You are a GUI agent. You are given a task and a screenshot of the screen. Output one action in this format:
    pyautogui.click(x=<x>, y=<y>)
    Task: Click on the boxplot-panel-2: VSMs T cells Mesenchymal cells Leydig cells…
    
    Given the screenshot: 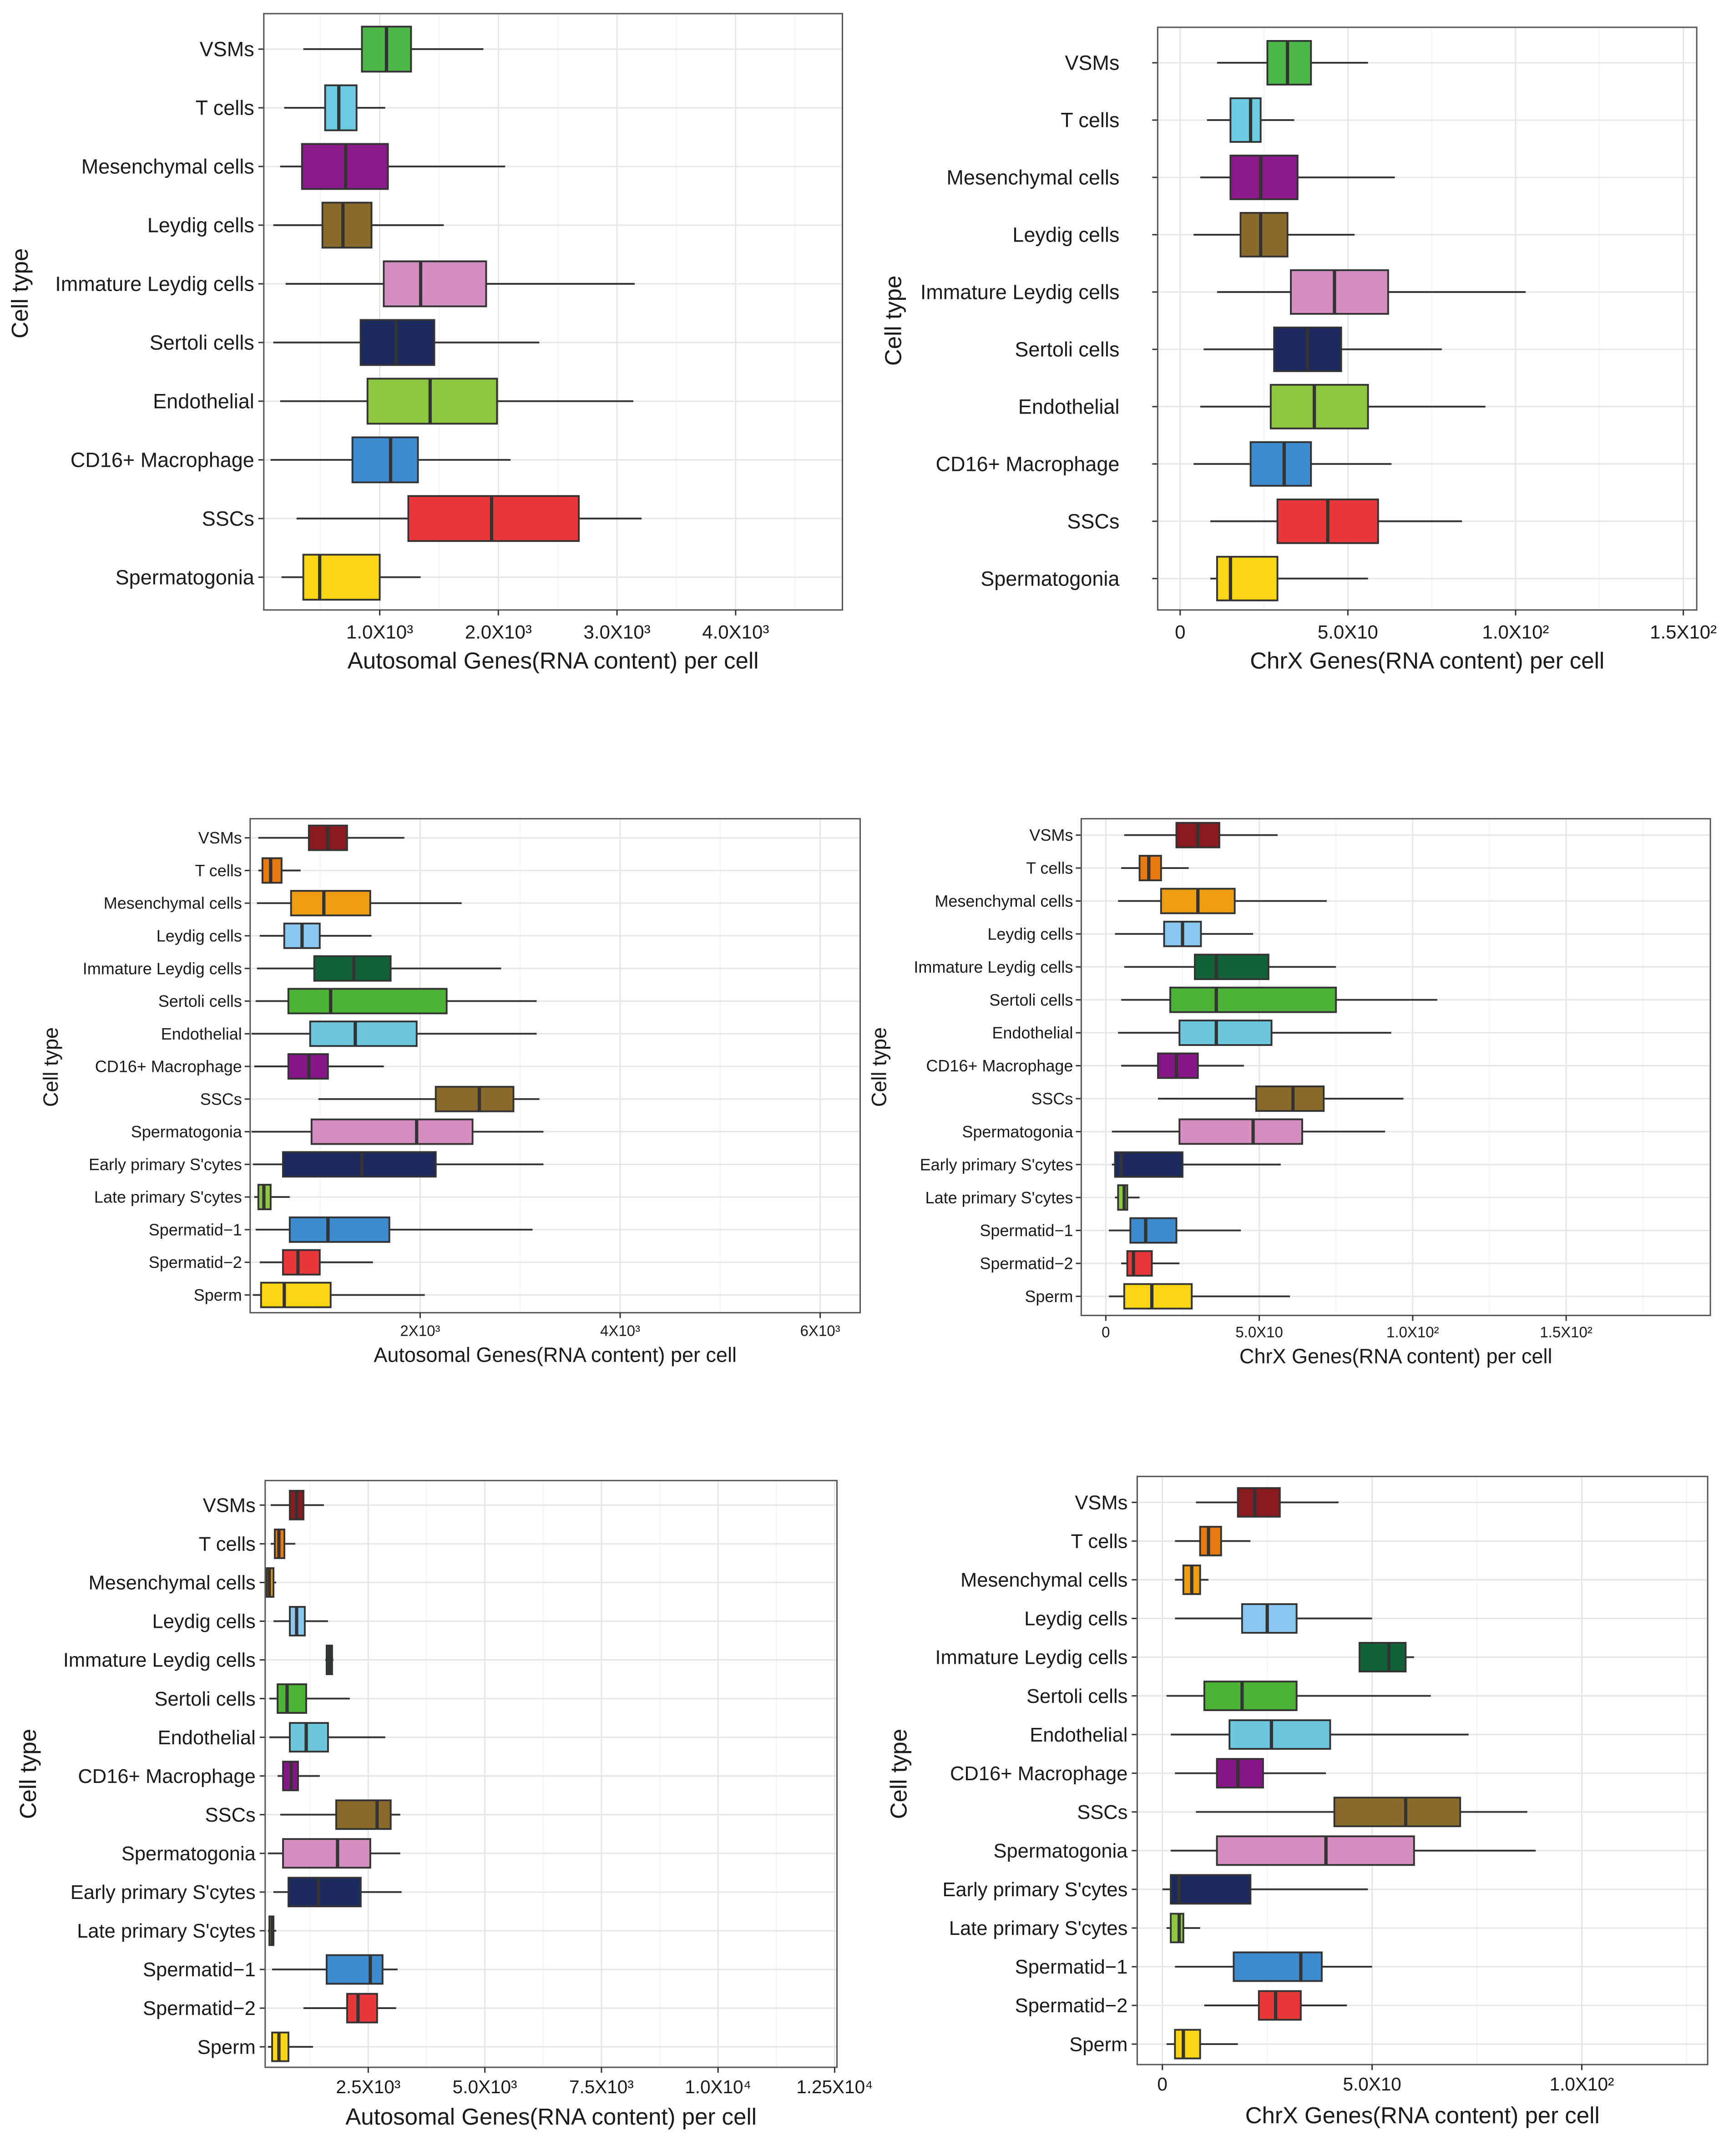 What is the action you would take?
    pyautogui.click(x=1299, y=350)
    